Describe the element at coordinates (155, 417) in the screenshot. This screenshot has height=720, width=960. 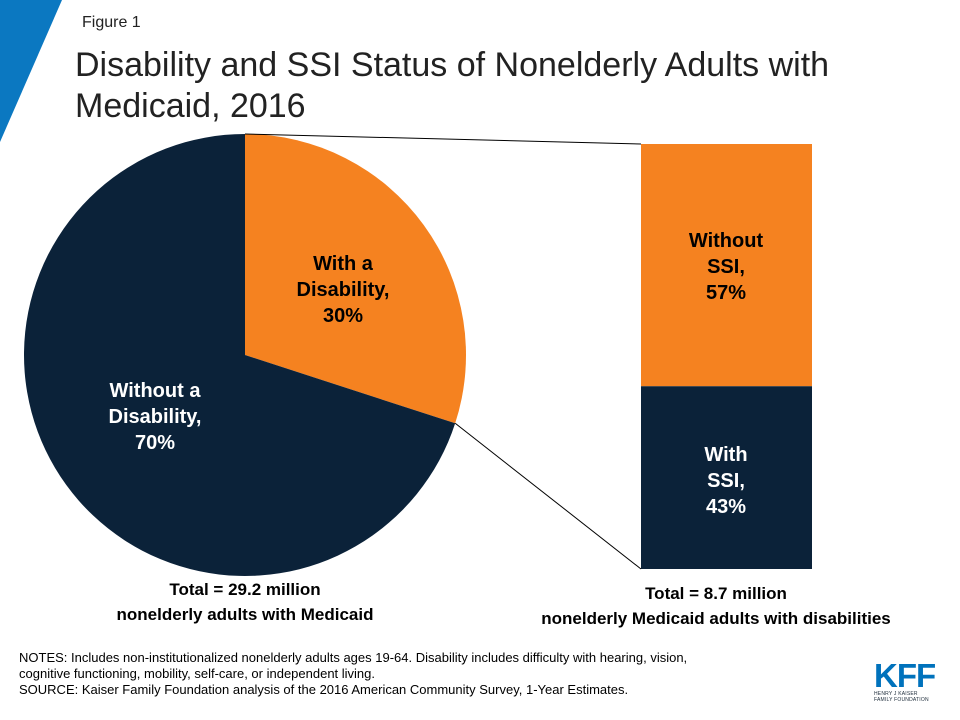
I see `pie-label-without-disability: Without a Disability, 70%` at that location.